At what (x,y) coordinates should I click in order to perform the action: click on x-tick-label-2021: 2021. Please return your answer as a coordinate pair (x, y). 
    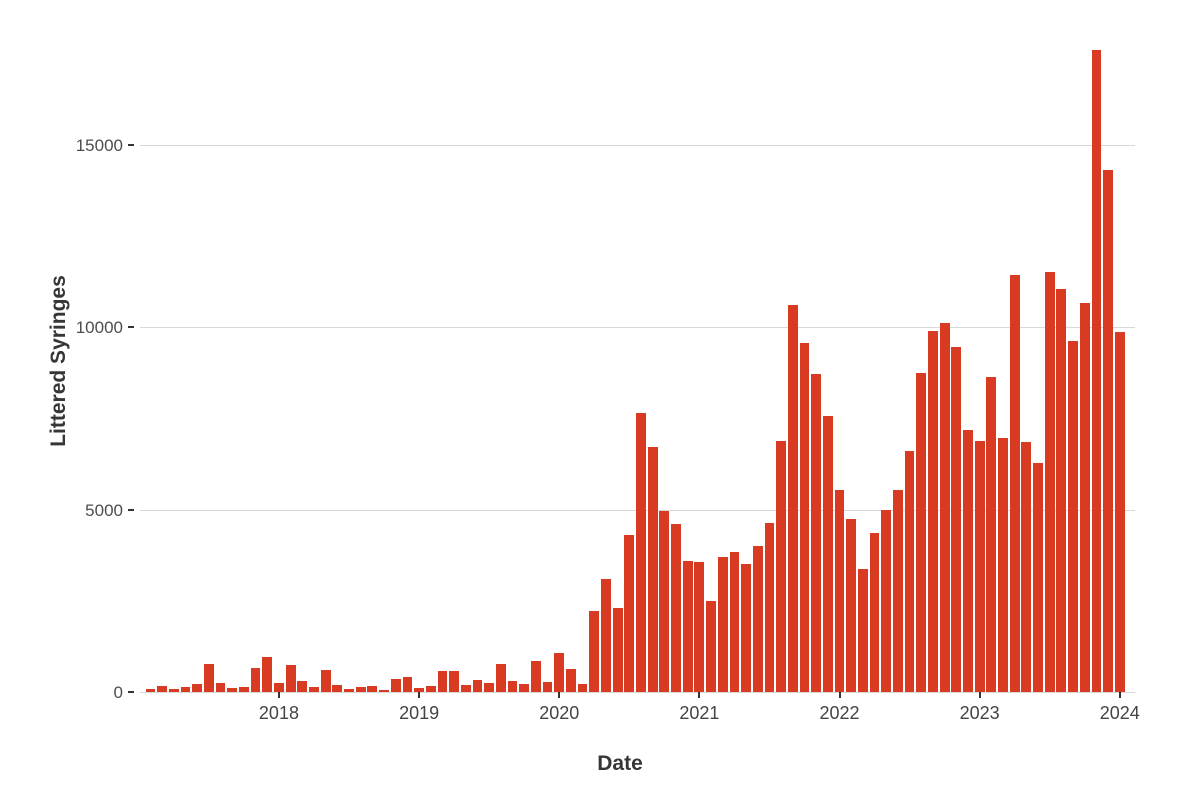
    Looking at the image, I should click on (699, 713).